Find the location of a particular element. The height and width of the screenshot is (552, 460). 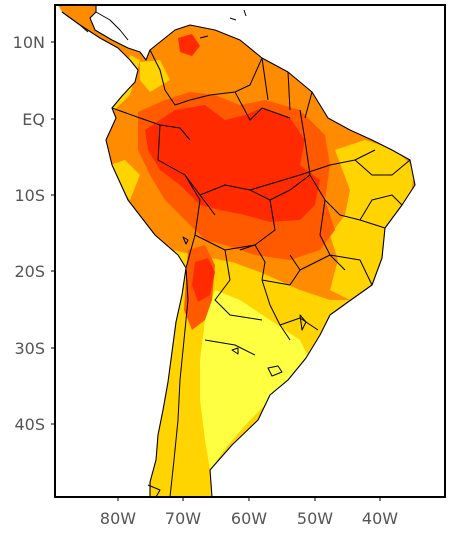

caribbean-islands is located at coordinates (223, 24).